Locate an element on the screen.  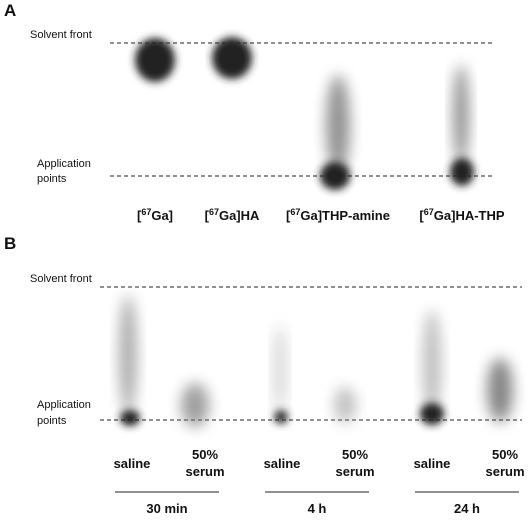
lane-name: Ga] is located at coordinates (162, 215).